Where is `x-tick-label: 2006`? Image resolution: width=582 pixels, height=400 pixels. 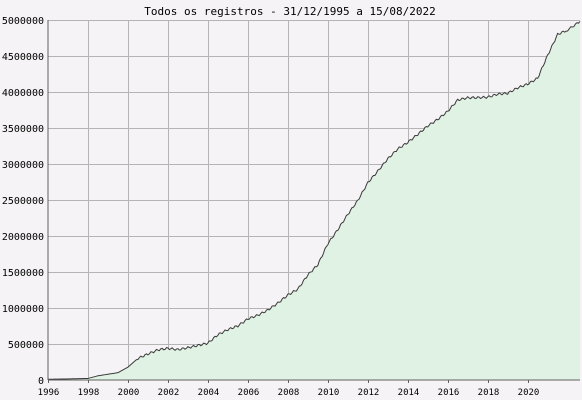 x-tick-label: 2006 is located at coordinates (249, 393).